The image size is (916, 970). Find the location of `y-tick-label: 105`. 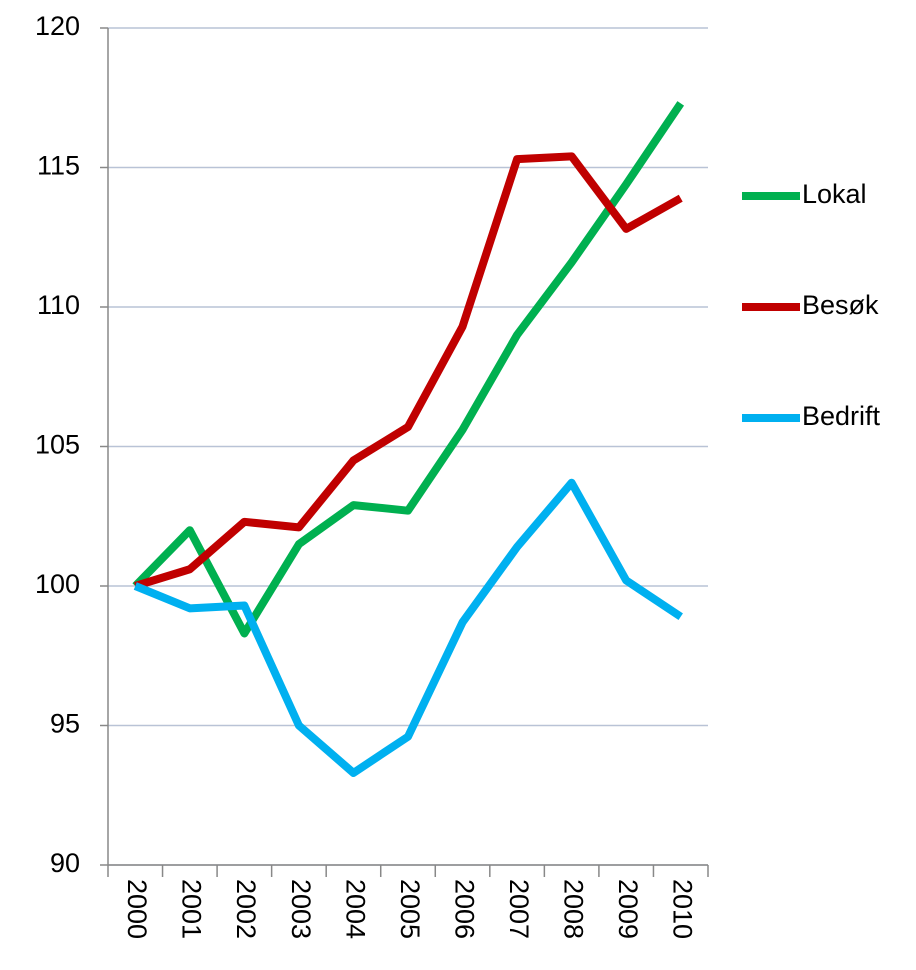

y-tick-label: 105 is located at coordinates (57, 445).